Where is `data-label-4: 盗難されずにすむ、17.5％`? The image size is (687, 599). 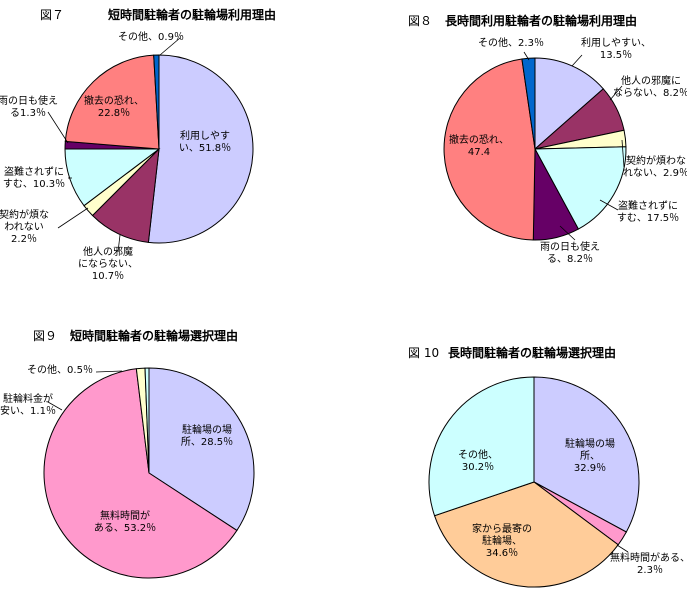 data-label-4: 盗難されずにすむ、17.5％ is located at coordinates (648, 211).